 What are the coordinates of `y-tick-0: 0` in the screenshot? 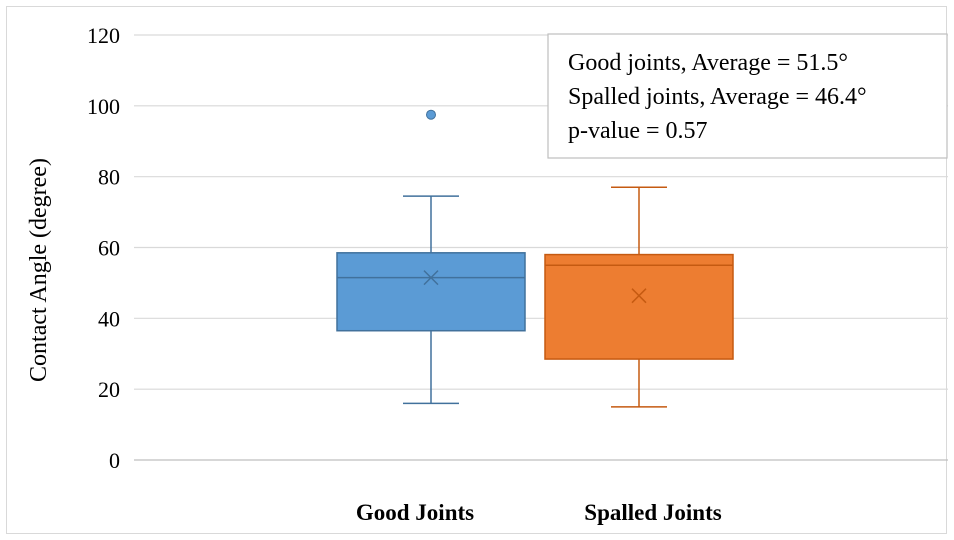 It's located at (114, 460).